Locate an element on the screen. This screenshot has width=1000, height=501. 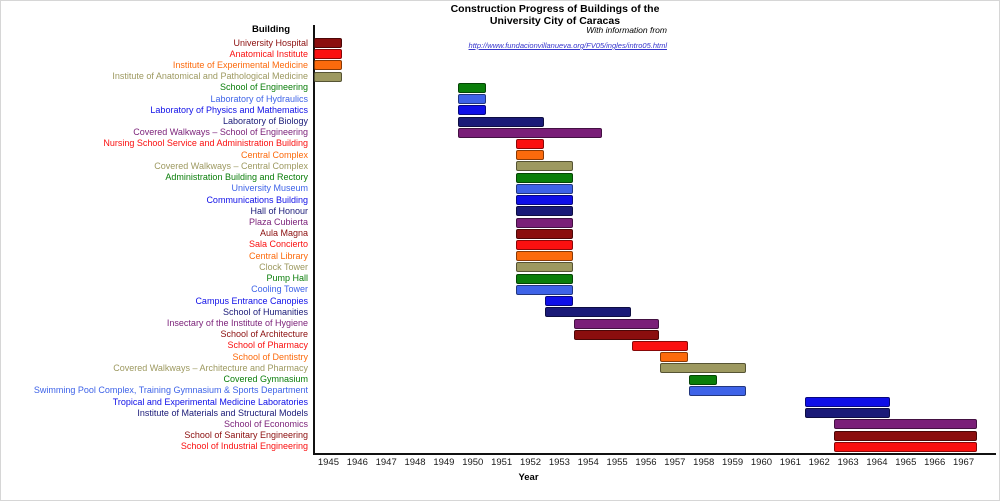
x-tick-label: 1956 is located at coordinates (646, 462).